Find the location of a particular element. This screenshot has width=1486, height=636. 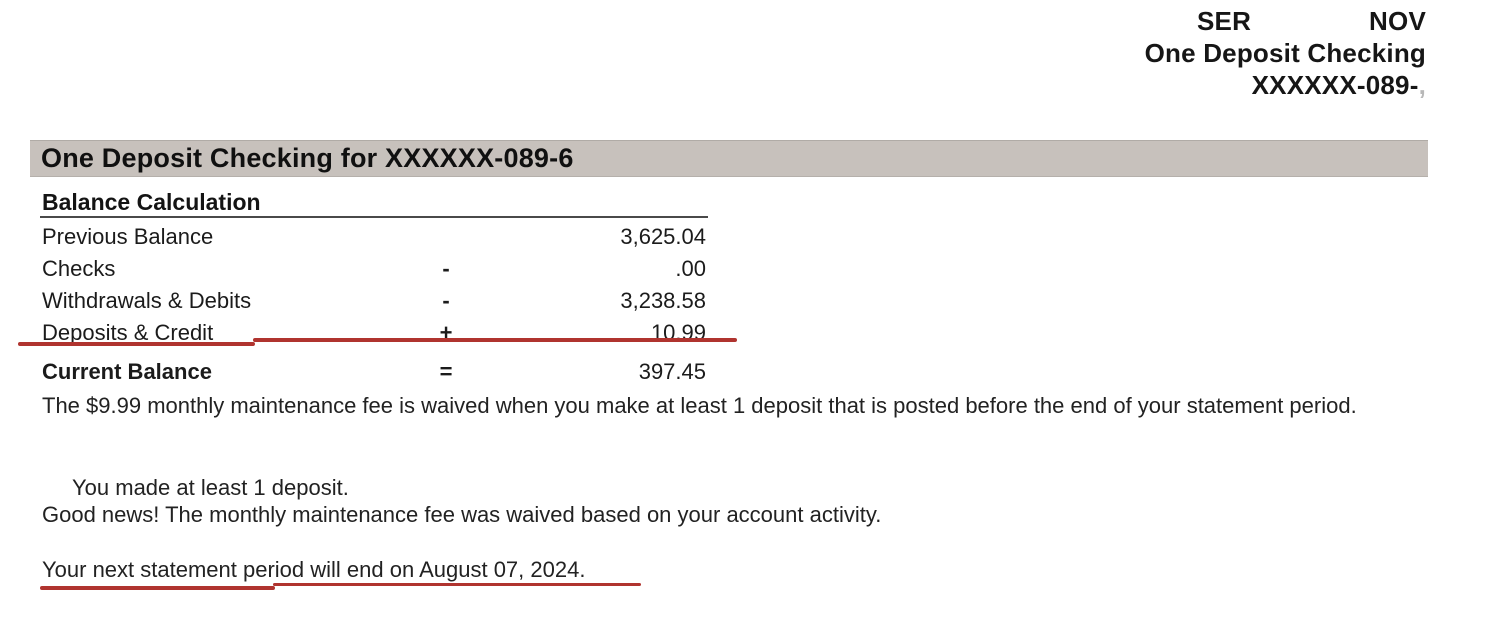

row-operator: = is located at coordinates (446, 371).